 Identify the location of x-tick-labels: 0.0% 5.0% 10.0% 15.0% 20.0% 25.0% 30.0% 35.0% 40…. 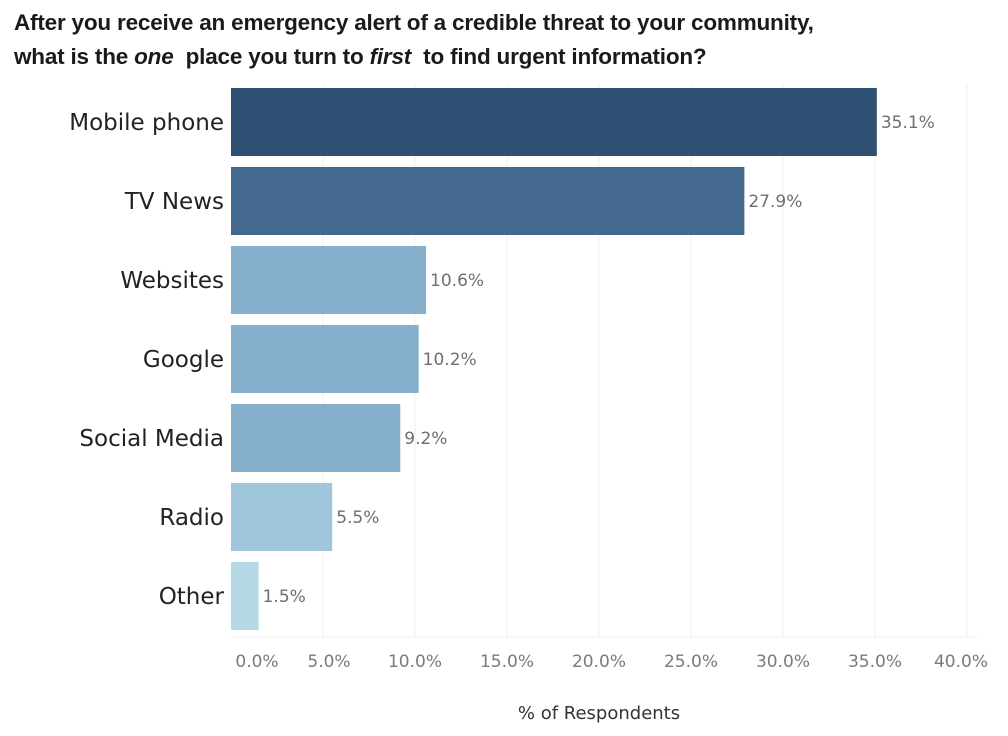
(611, 662).